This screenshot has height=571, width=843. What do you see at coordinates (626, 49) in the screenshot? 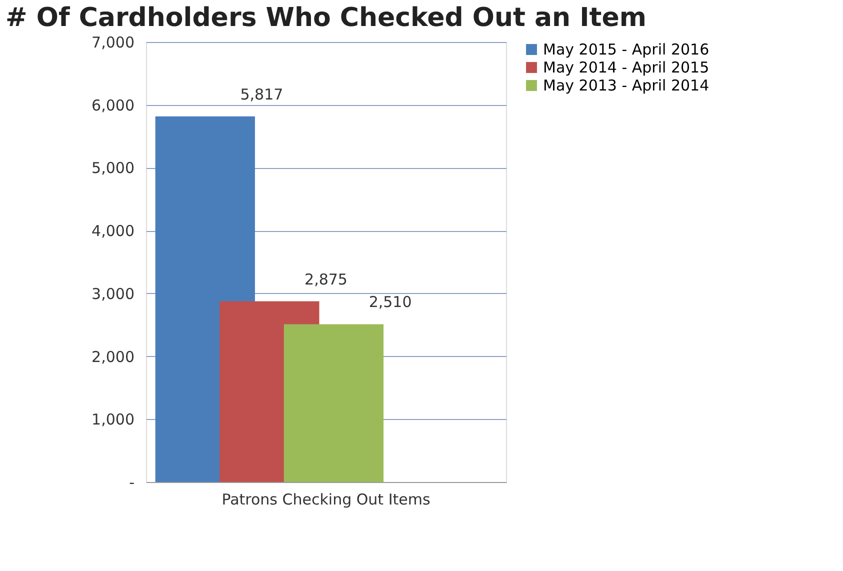
I see `legend-label: May 2015 - April 2016` at bounding box center [626, 49].